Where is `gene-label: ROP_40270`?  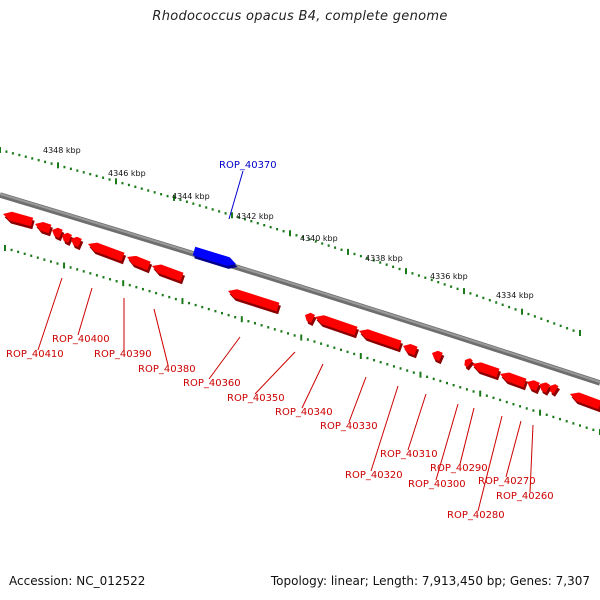
gene-label: ROP_40270 is located at coordinates (507, 481).